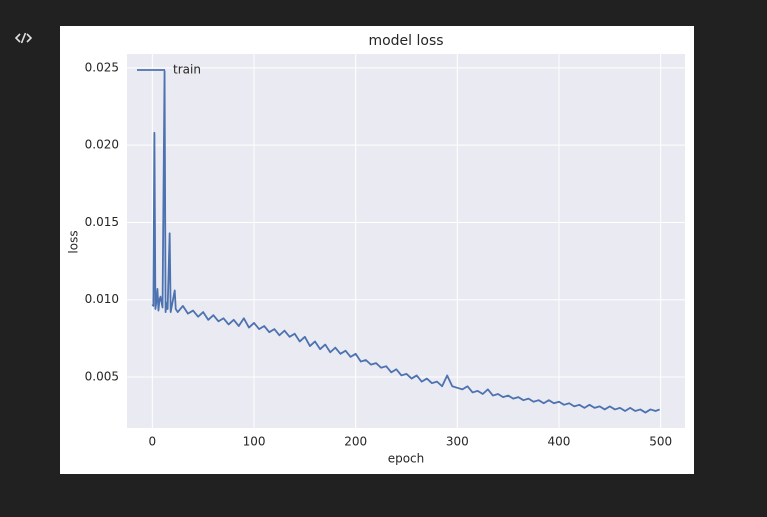  What do you see at coordinates (406, 459) in the screenshot?
I see `x-axis-label: epoch` at bounding box center [406, 459].